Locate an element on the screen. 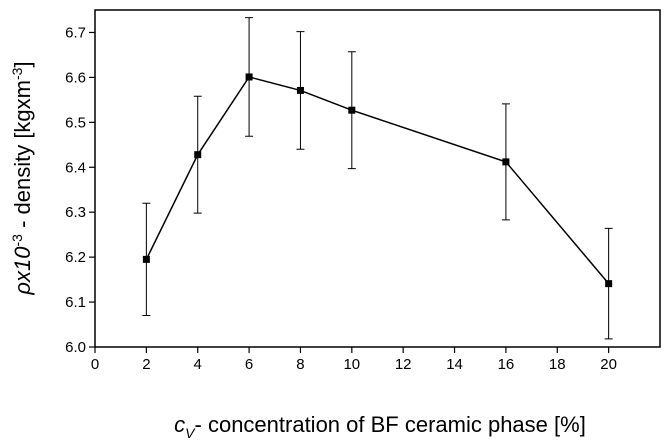 This screenshot has width=669, height=443. y-axis-label: ρx10-3 - density [kgxm-3] is located at coordinates (22, 178).